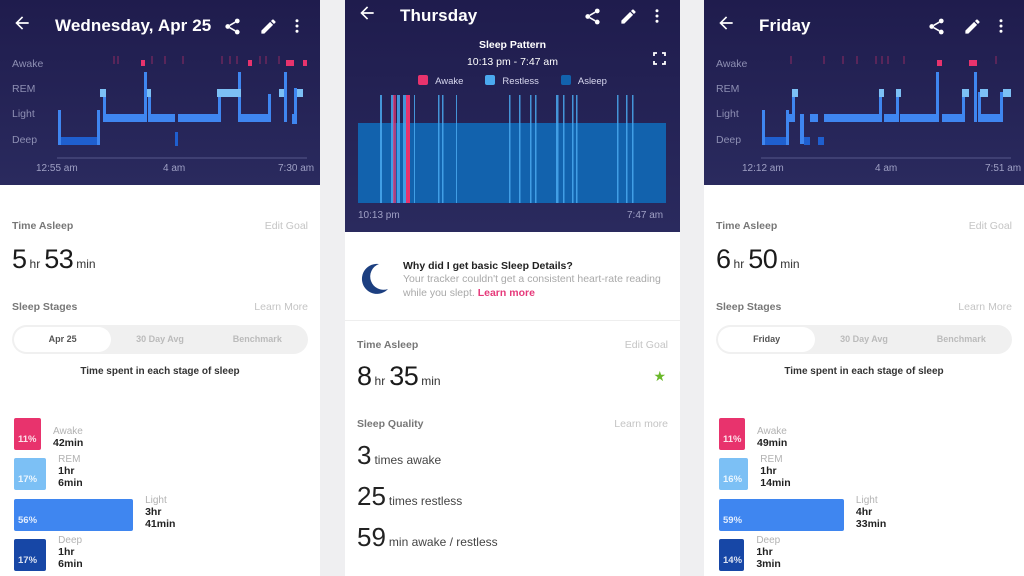 The width and height of the screenshot is (1024, 576). I want to click on stage-deep: 14% Deep 1hr 3min, so click(754, 553).